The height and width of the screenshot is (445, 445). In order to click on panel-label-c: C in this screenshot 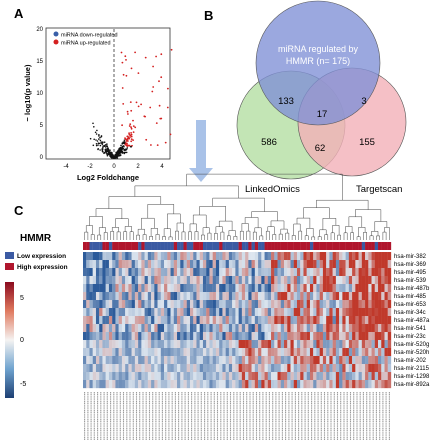, I will do `click(19, 210)`.